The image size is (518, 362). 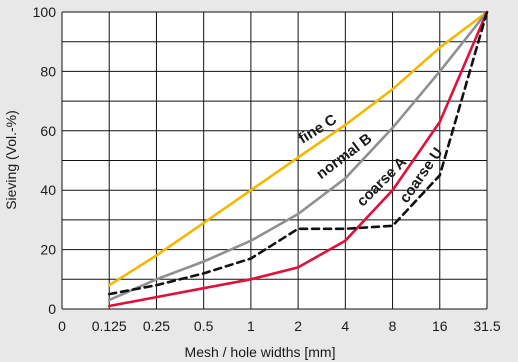 I want to click on y-axis-title: Sieving (Vol.-%), so click(x=11, y=160).